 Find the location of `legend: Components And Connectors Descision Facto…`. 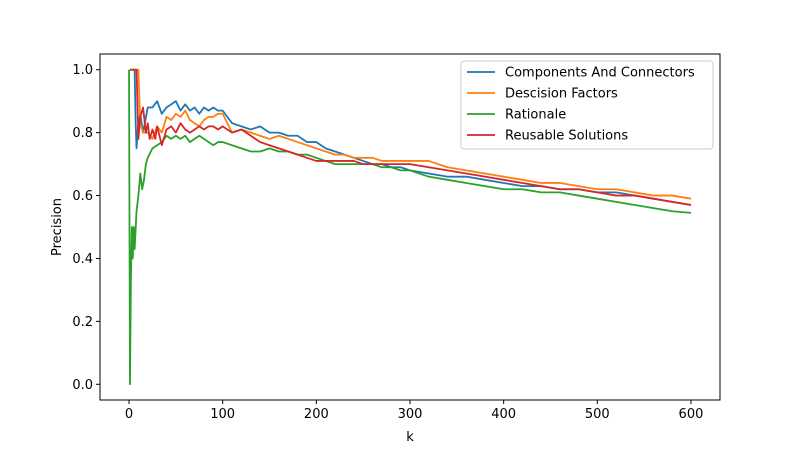

legend: Components And Connectors Descision Facto… is located at coordinates (587, 105).